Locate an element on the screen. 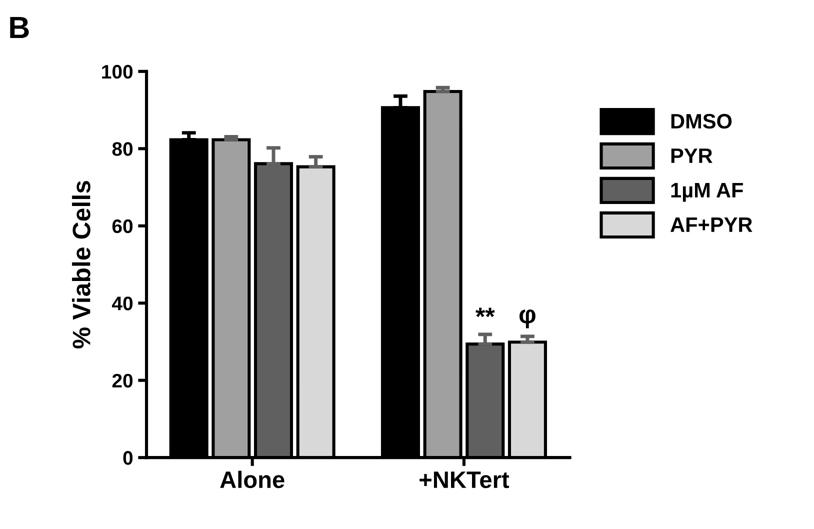 This screenshot has width=814, height=529. y-tick-label: 60 is located at coordinates (122, 226).